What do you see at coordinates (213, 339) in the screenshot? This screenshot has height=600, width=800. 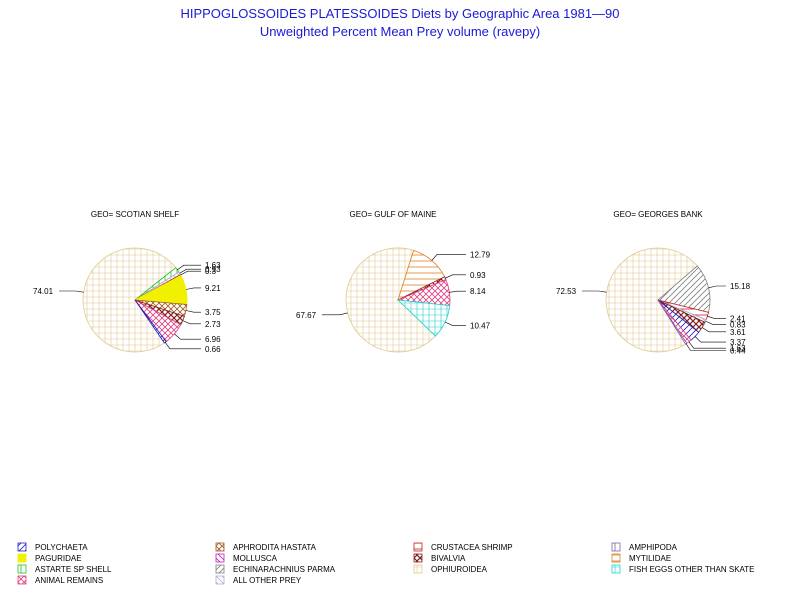 I see `slice-label: 6.96` at bounding box center [213, 339].